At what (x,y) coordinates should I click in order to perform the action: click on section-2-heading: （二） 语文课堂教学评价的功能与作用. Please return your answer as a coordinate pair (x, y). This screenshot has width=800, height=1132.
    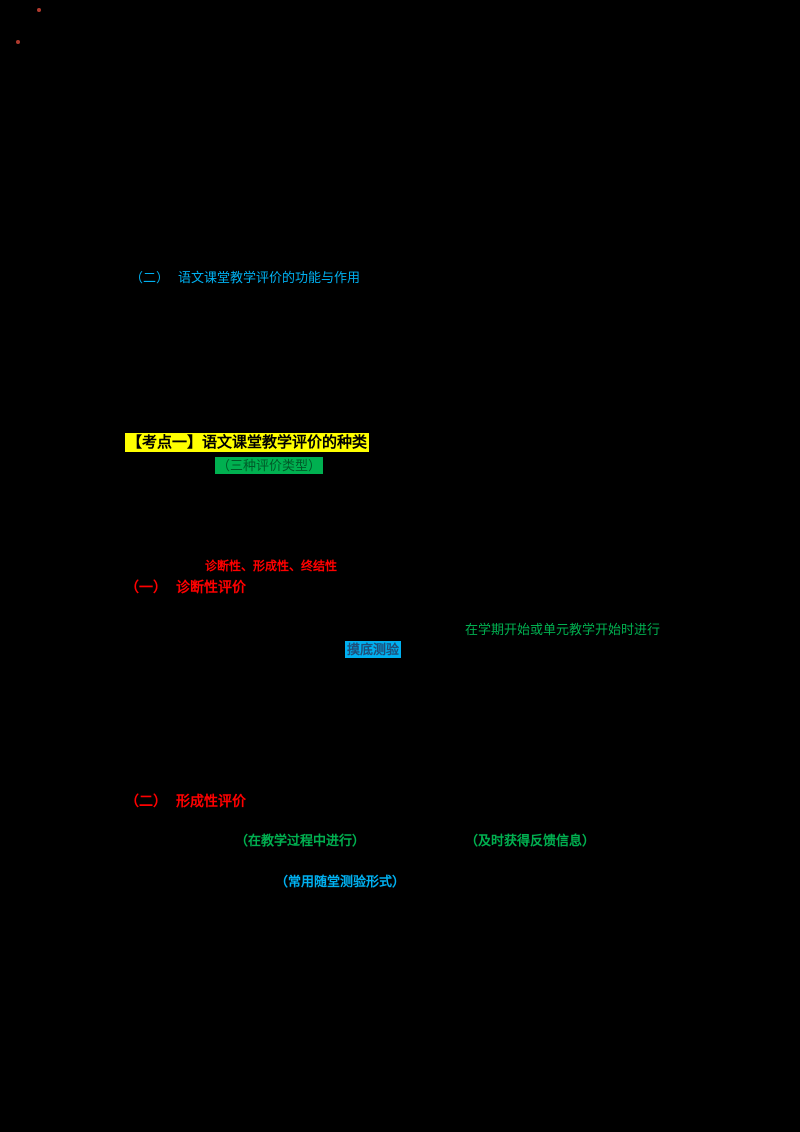
    Looking at the image, I should click on (245, 278).